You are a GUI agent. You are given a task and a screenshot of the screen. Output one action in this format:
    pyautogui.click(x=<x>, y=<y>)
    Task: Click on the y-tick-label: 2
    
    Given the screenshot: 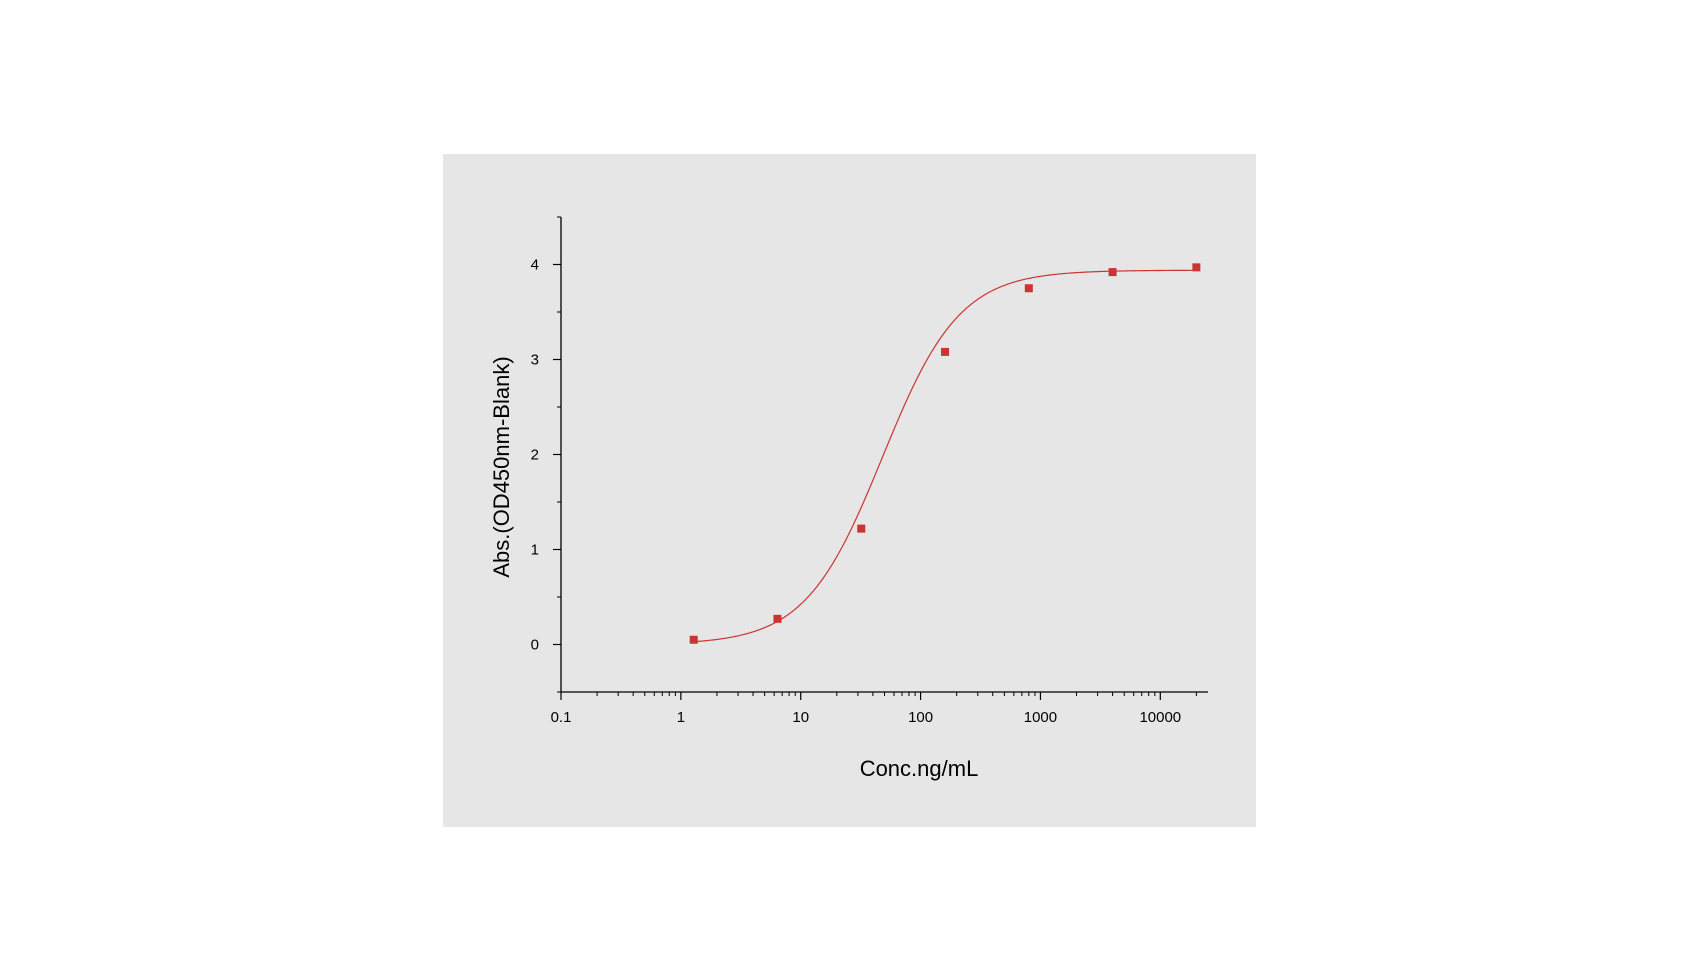 What is the action you would take?
    pyautogui.click(x=535, y=455)
    